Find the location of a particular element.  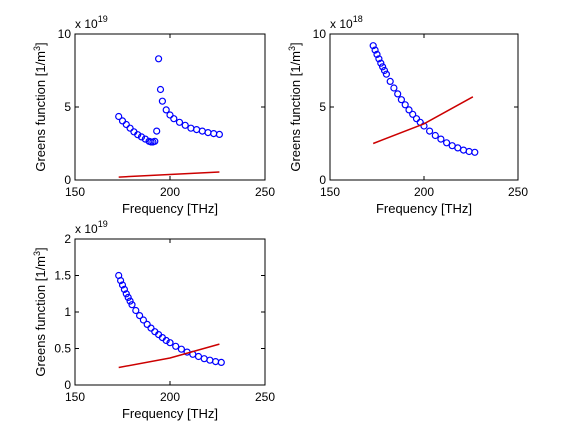

y-tick-label: 2 is located at coordinates (67, 239).